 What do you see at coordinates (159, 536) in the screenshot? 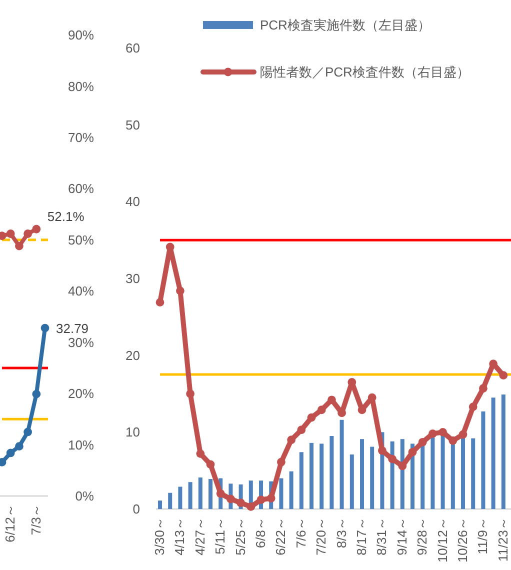
I see `x-tick-label: 3/30～` at bounding box center [159, 536].